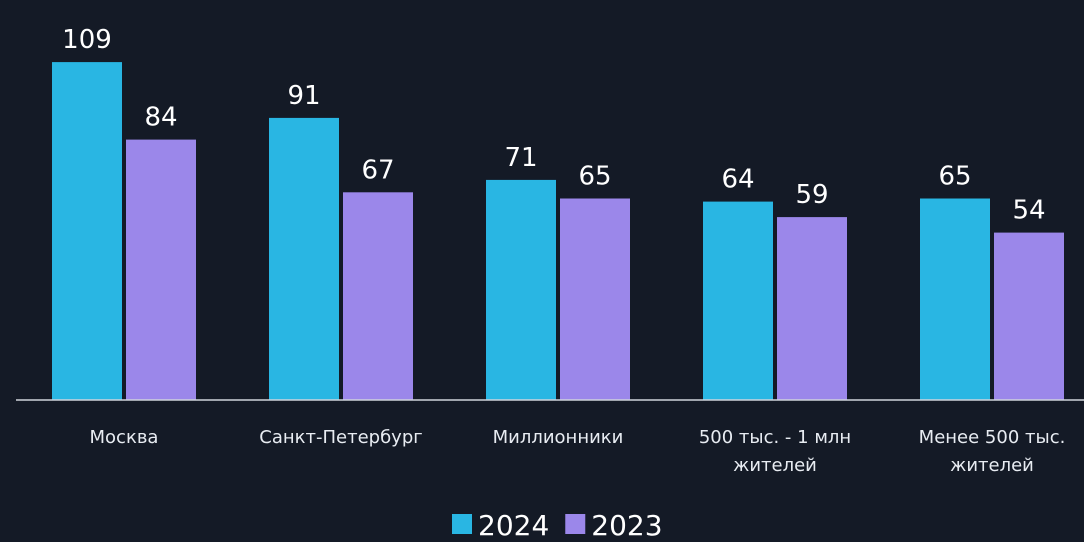 Image resolution: width=1084 pixels, height=542 pixels. I want to click on value-label: 64, so click(737, 180).